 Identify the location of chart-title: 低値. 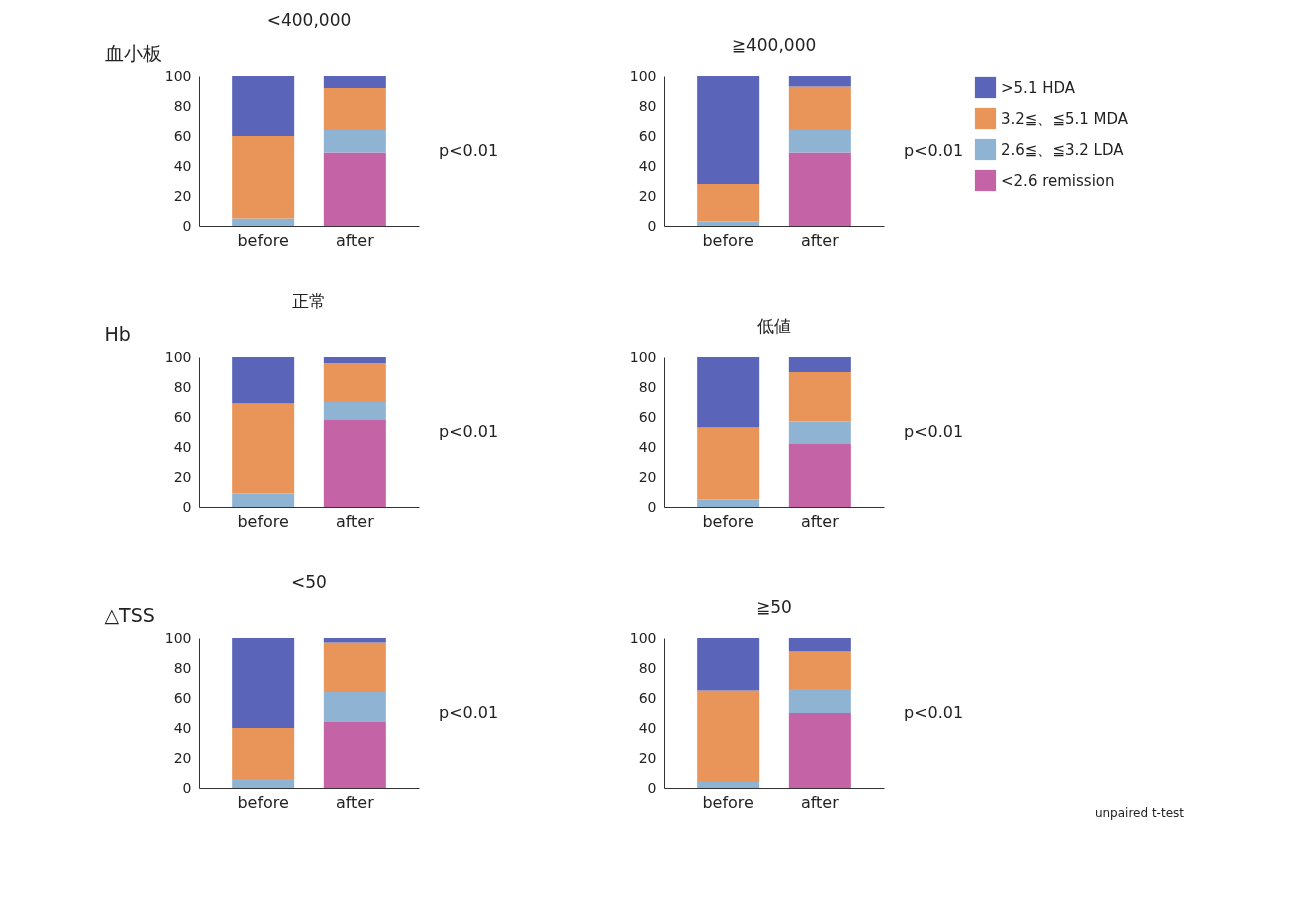
(774, 326).